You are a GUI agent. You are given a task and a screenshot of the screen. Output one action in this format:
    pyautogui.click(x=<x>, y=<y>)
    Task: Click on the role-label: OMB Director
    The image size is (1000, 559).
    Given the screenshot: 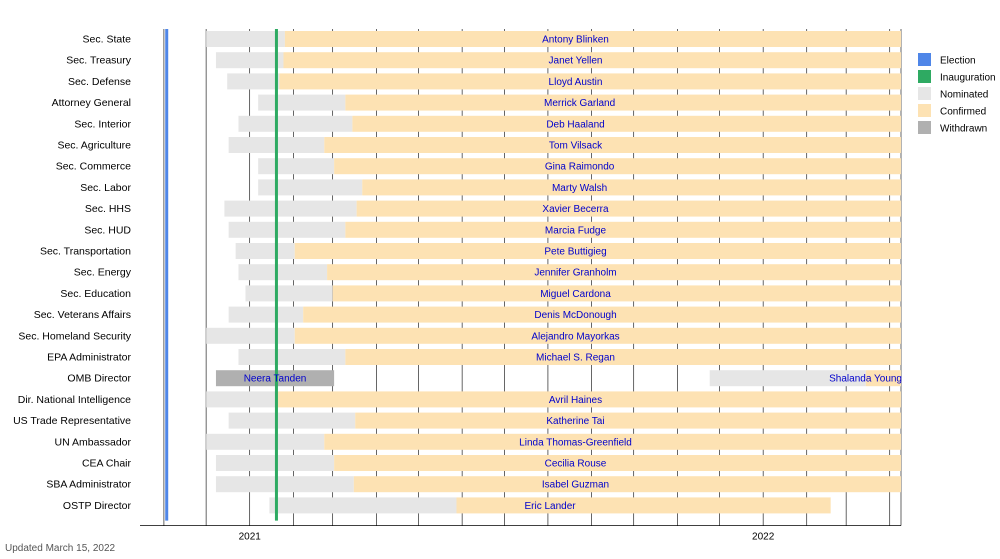 What is the action you would take?
    pyautogui.click(x=99, y=379)
    